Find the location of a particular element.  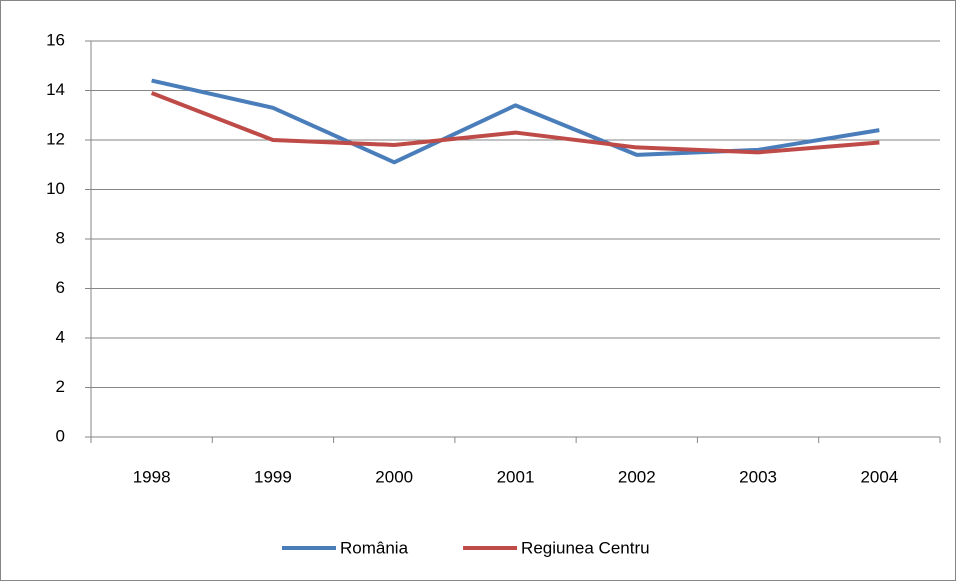

y-tick-label: 8 is located at coordinates (60, 237).